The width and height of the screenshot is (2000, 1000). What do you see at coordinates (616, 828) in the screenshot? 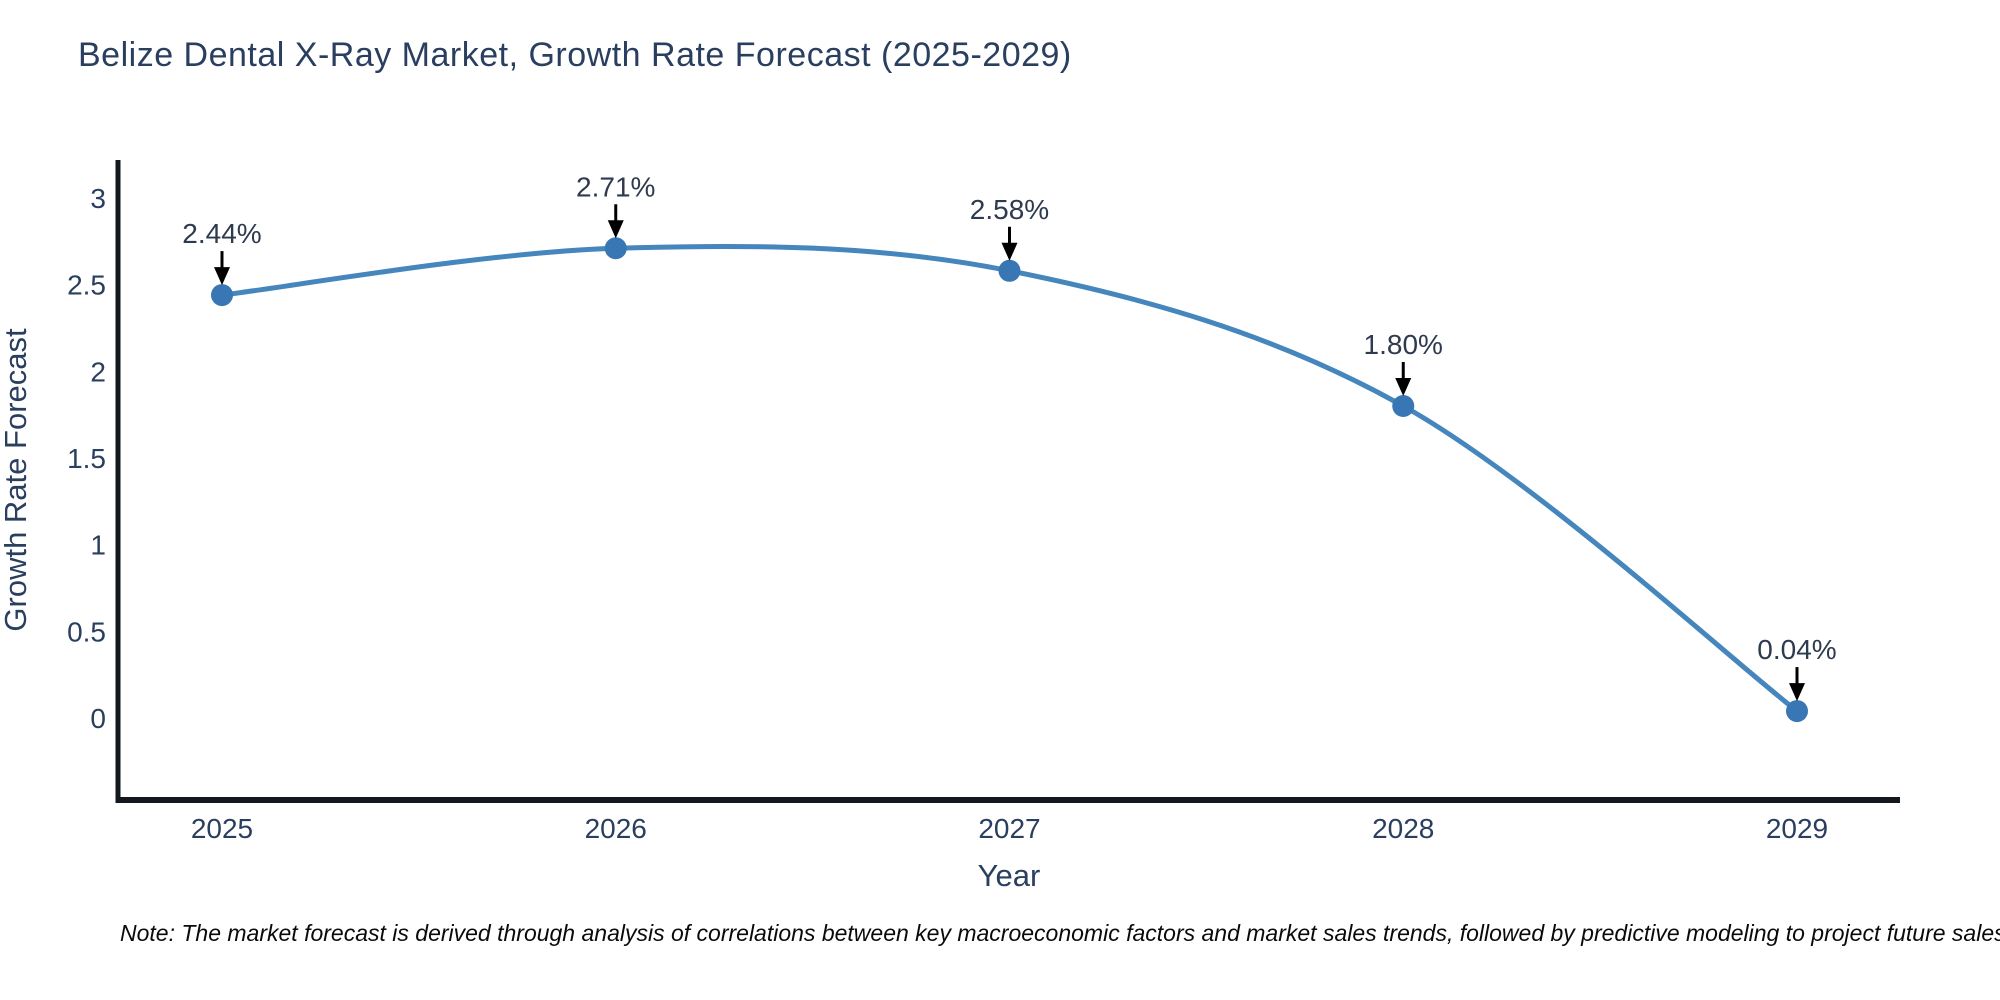
I see `x-tick-label: 2026` at bounding box center [616, 828].